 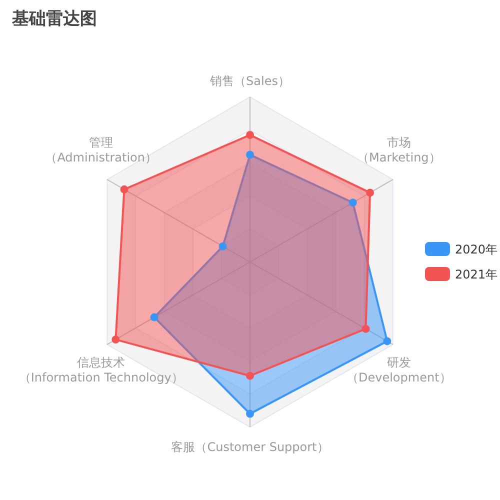 I want to click on legend-label: 2021年, so click(x=476, y=275).